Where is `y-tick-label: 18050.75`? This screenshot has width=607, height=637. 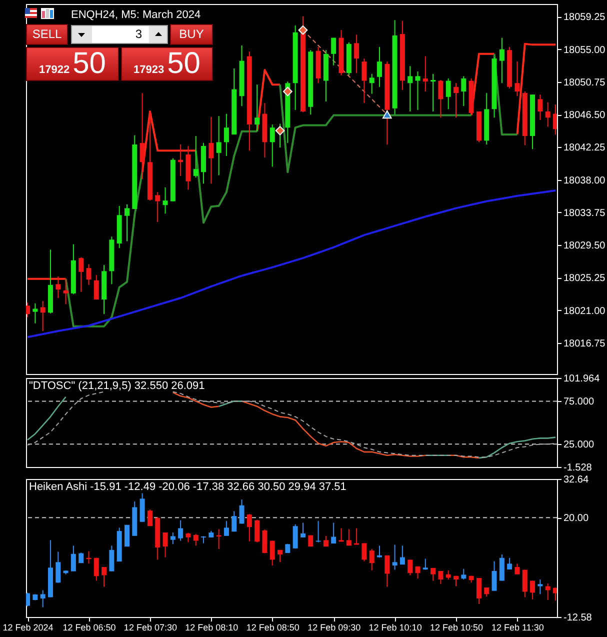
y-tick-label: 18050.75 is located at coordinates (585, 82).